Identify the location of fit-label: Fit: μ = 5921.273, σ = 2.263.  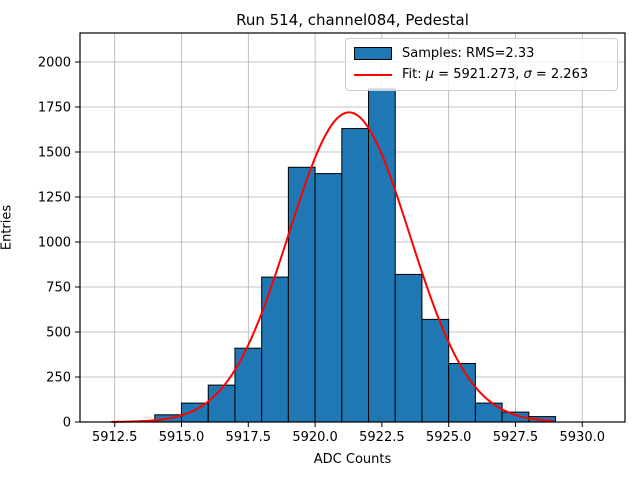
(495, 74).